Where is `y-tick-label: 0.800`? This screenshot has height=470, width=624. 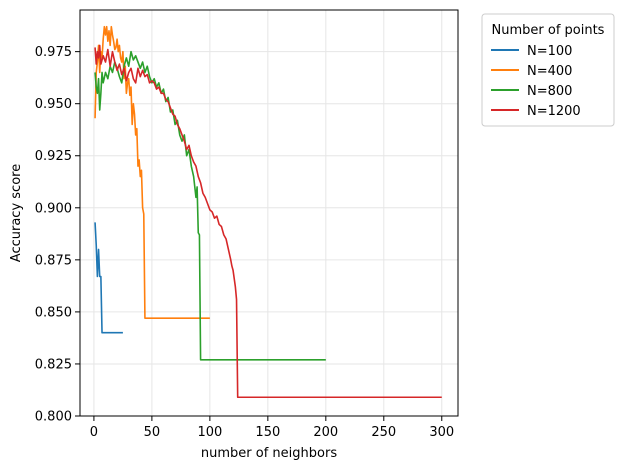 y-tick-label: 0.800 is located at coordinates (53, 417).